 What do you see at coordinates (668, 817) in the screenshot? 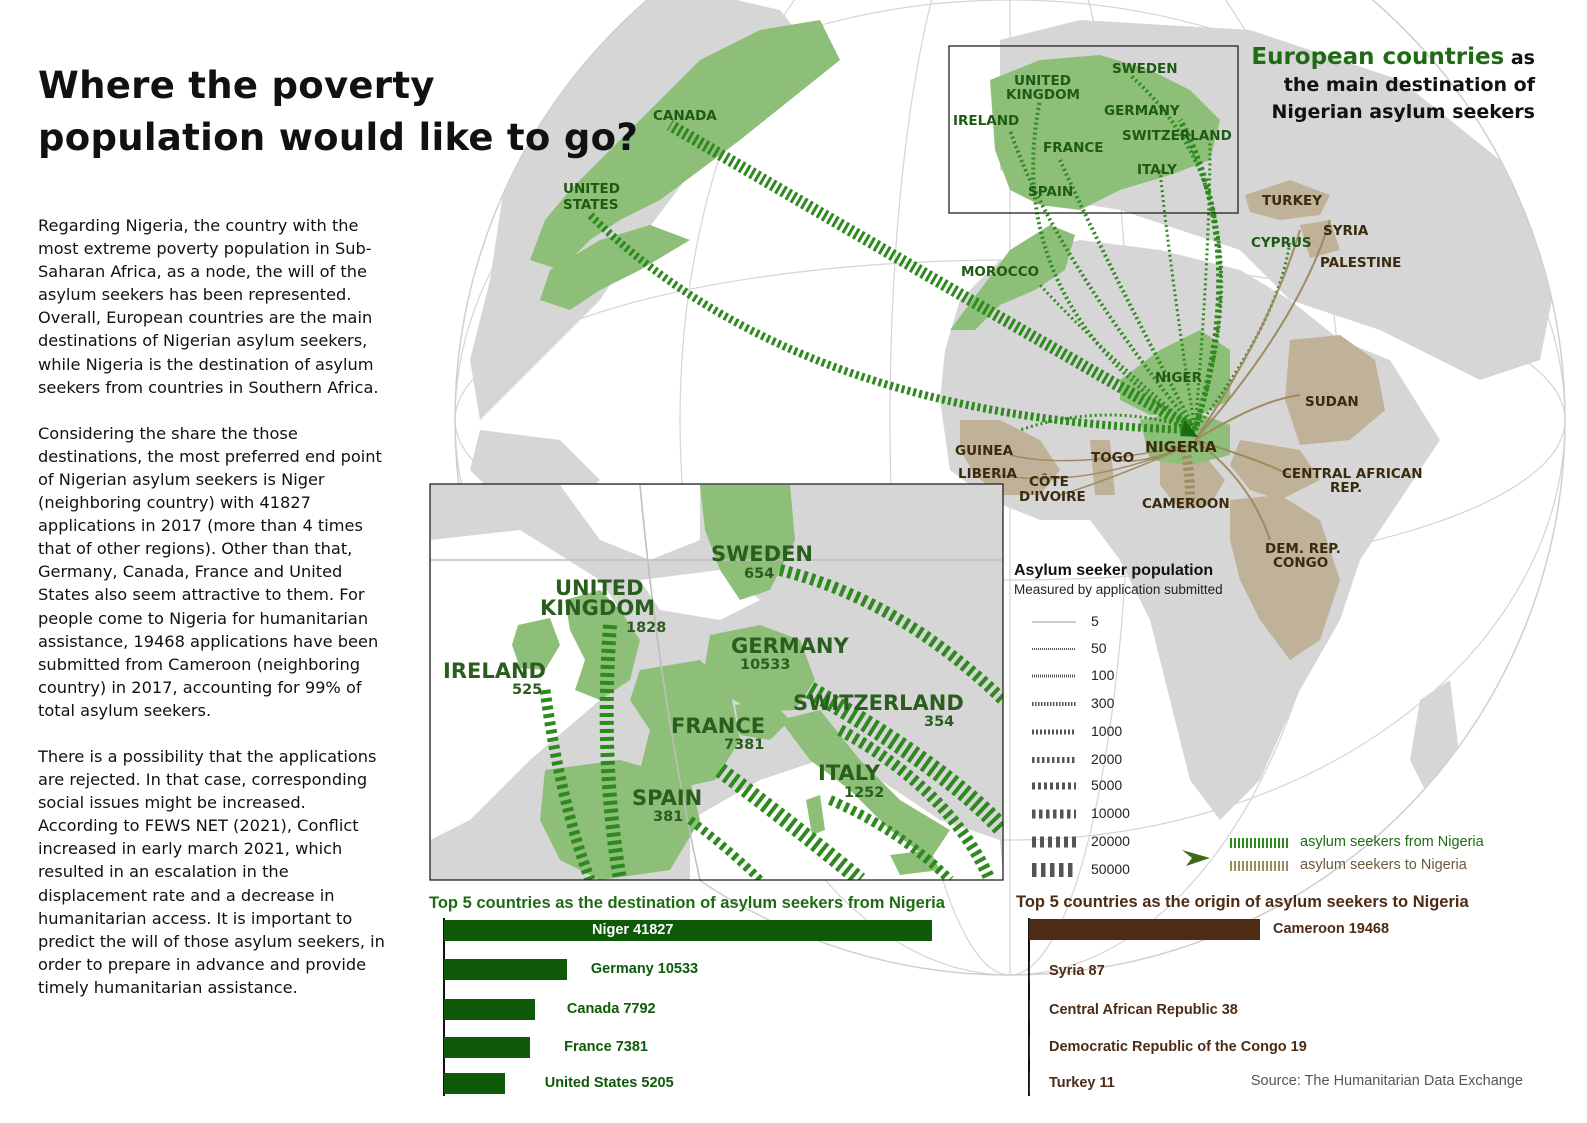
I see `inset-value-spain: 381` at bounding box center [668, 817].